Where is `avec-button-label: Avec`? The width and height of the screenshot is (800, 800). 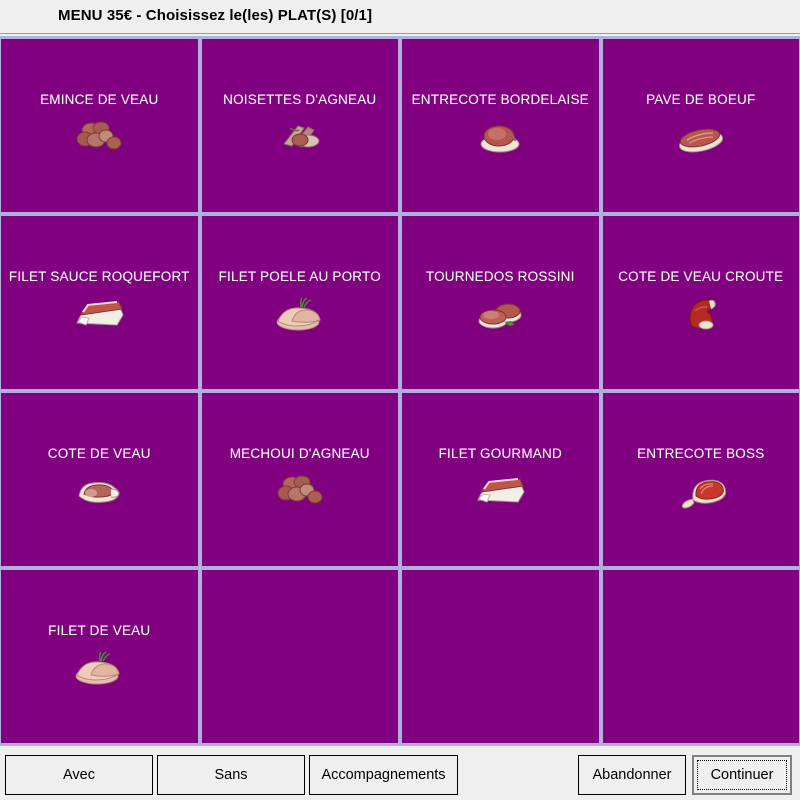 avec-button-label: Avec is located at coordinates (79, 775).